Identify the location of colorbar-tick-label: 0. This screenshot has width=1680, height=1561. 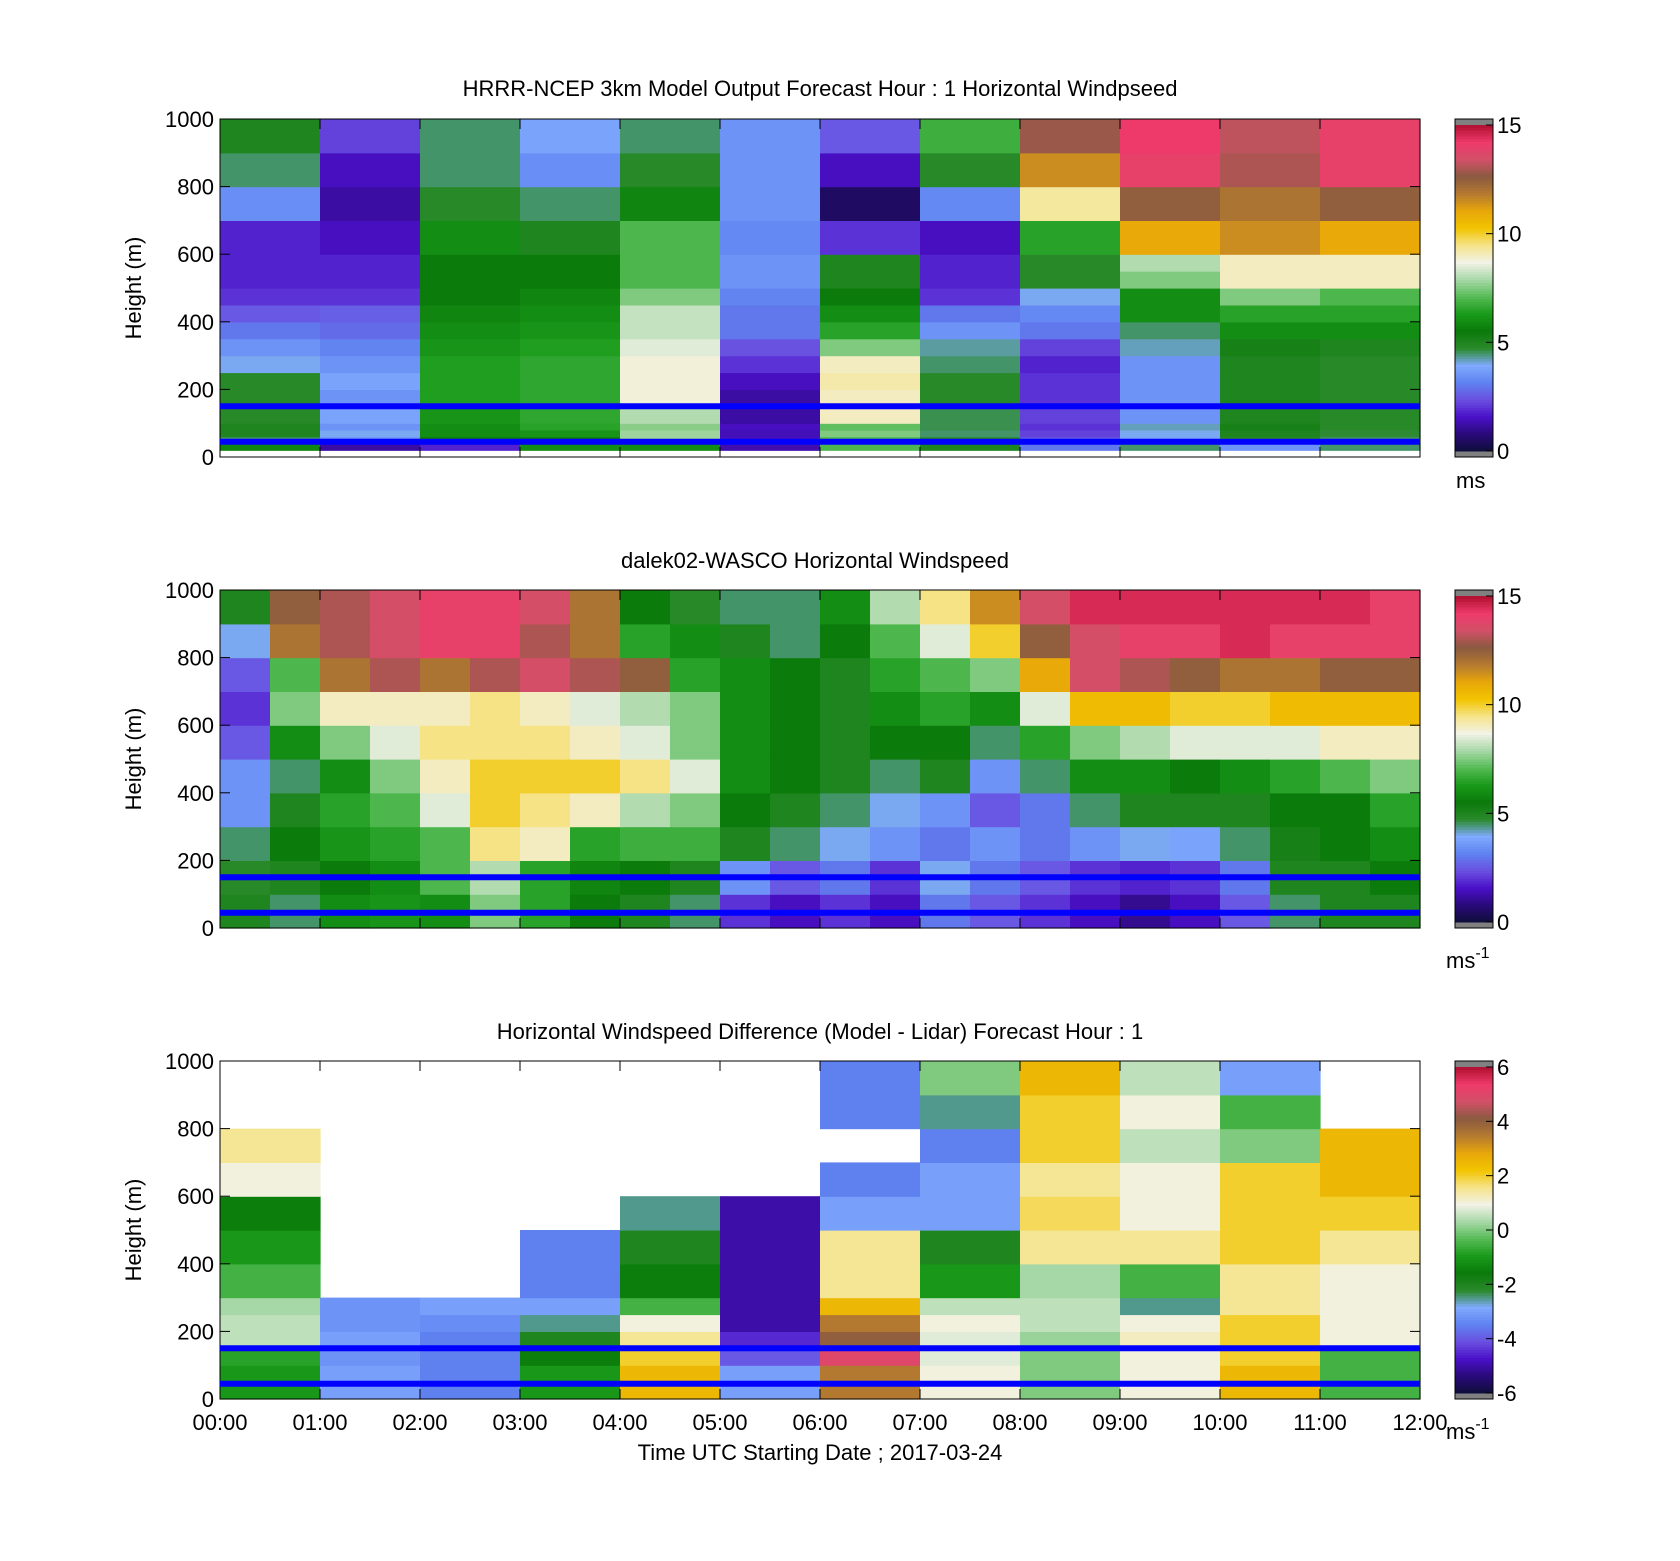
(1503, 1230).